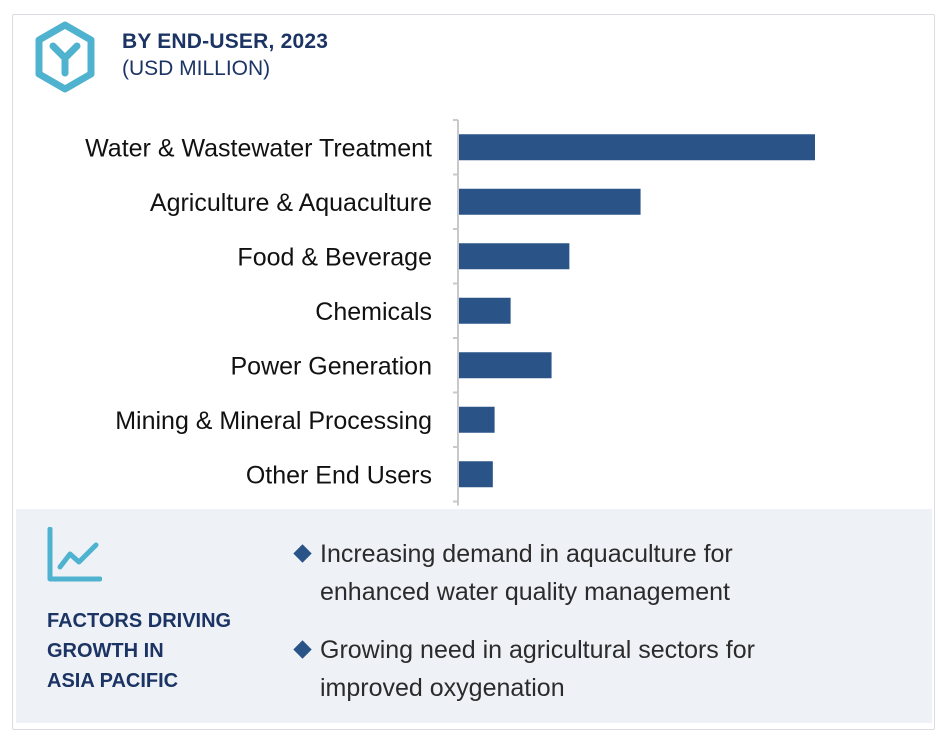  What do you see at coordinates (526, 554) in the screenshot?
I see `factor-item-line: Increasing demand in aquaculture for` at bounding box center [526, 554].